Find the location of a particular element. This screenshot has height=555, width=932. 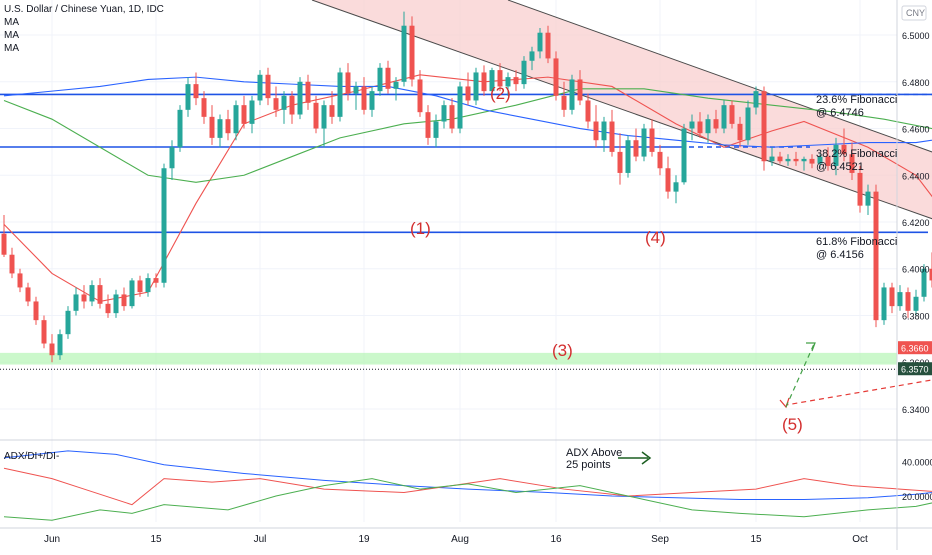

adx-tick-label: 40.0000 is located at coordinates (917, 462).